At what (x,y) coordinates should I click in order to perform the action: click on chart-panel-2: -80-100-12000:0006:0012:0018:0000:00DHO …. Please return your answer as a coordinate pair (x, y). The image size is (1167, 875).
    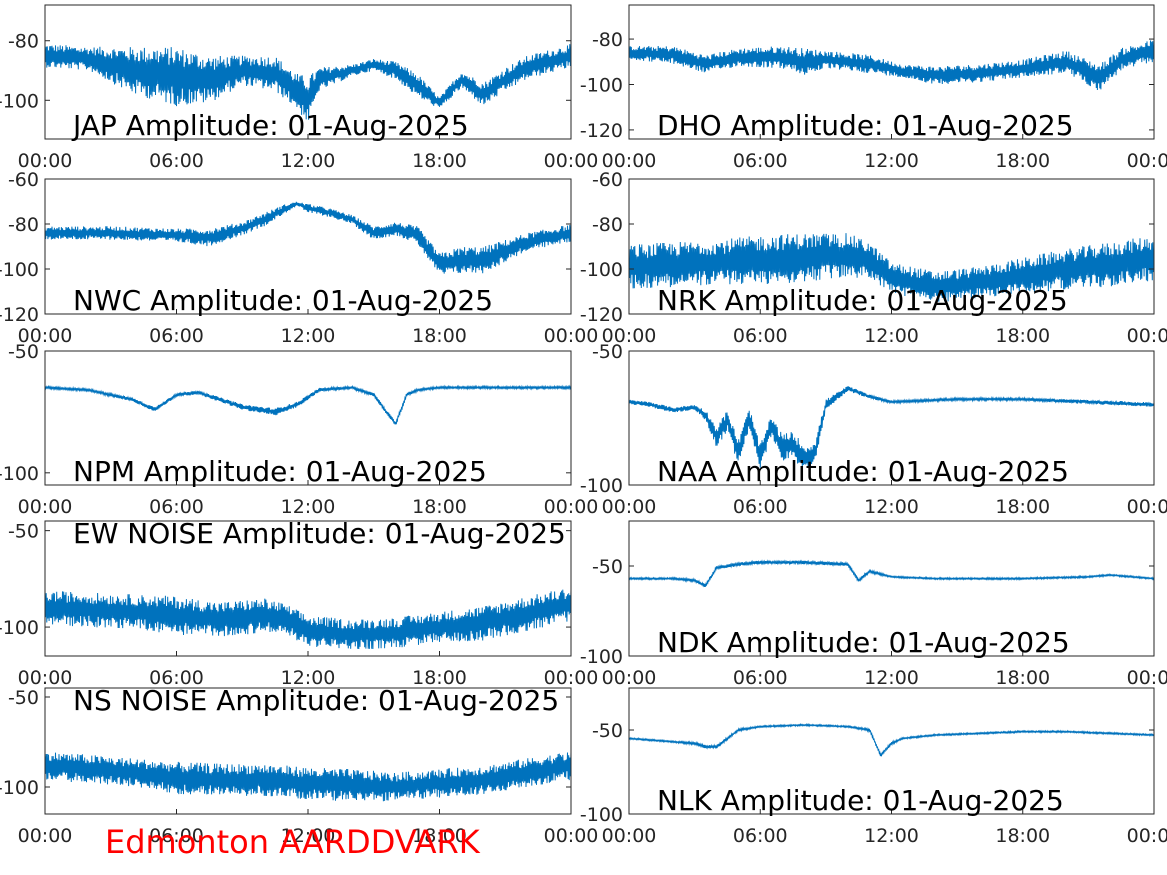
    Looking at the image, I should click on (873, 88).